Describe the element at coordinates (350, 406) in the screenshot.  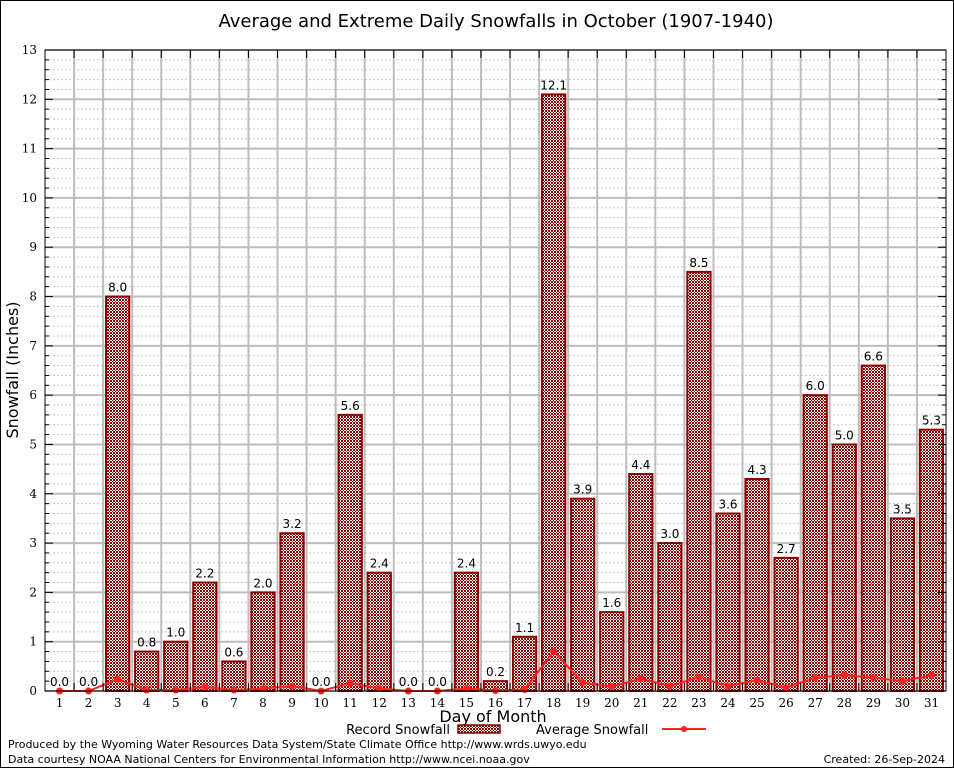
I see `data-label-day-11: 5.6` at that location.